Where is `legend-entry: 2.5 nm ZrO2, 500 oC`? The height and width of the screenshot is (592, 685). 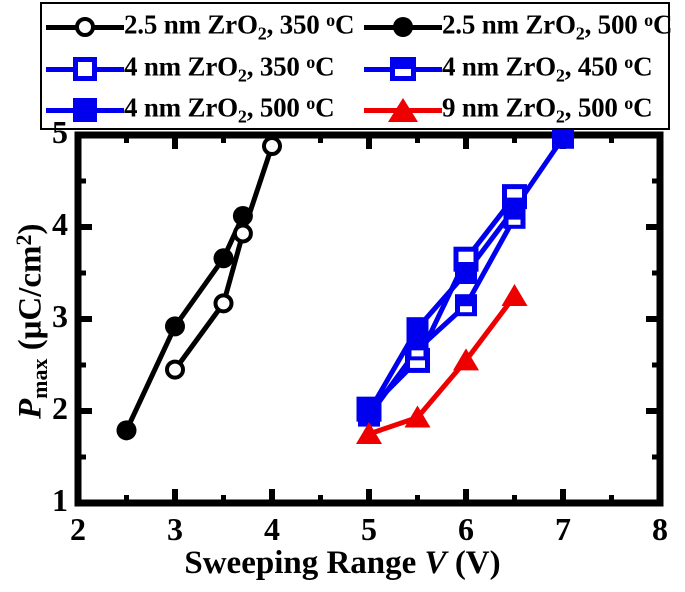 legend-entry: 2.5 nm ZrO2, 500 oC is located at coordinates (518, 27).